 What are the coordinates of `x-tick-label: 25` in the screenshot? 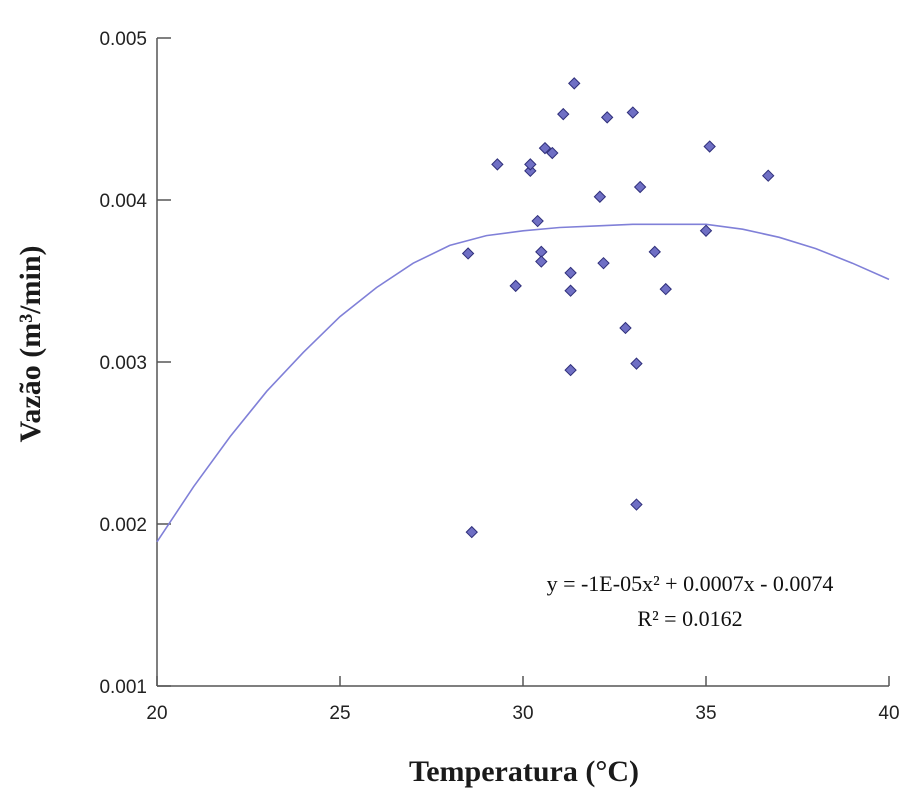 It's located at (339, 713).